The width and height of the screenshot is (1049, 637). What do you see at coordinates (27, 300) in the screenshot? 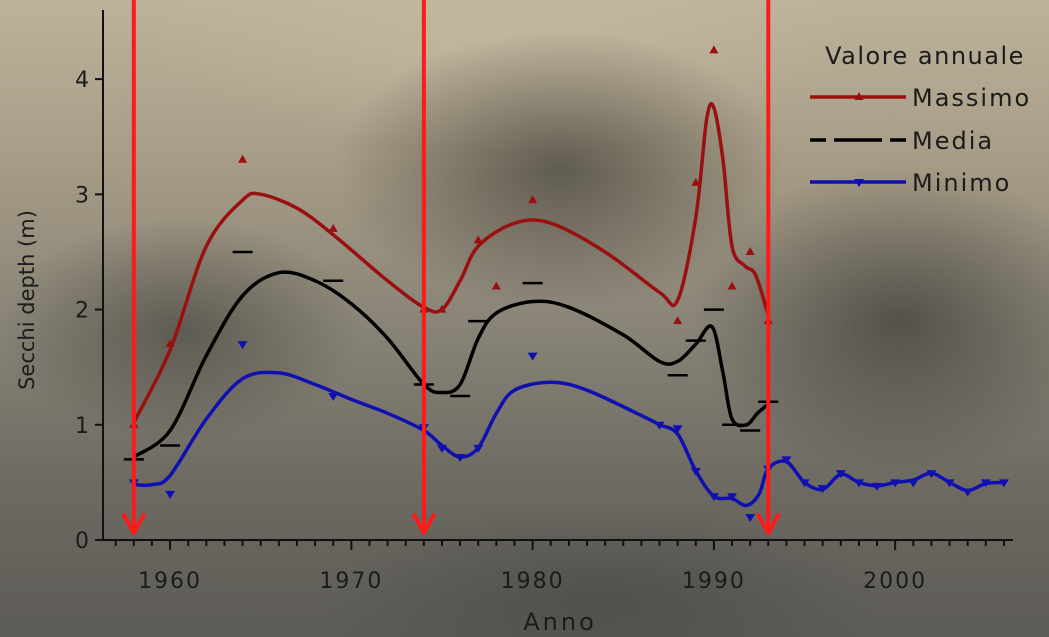
I see `y-axis-label: Secchi depth (m)` at bounding box center [27, 300].